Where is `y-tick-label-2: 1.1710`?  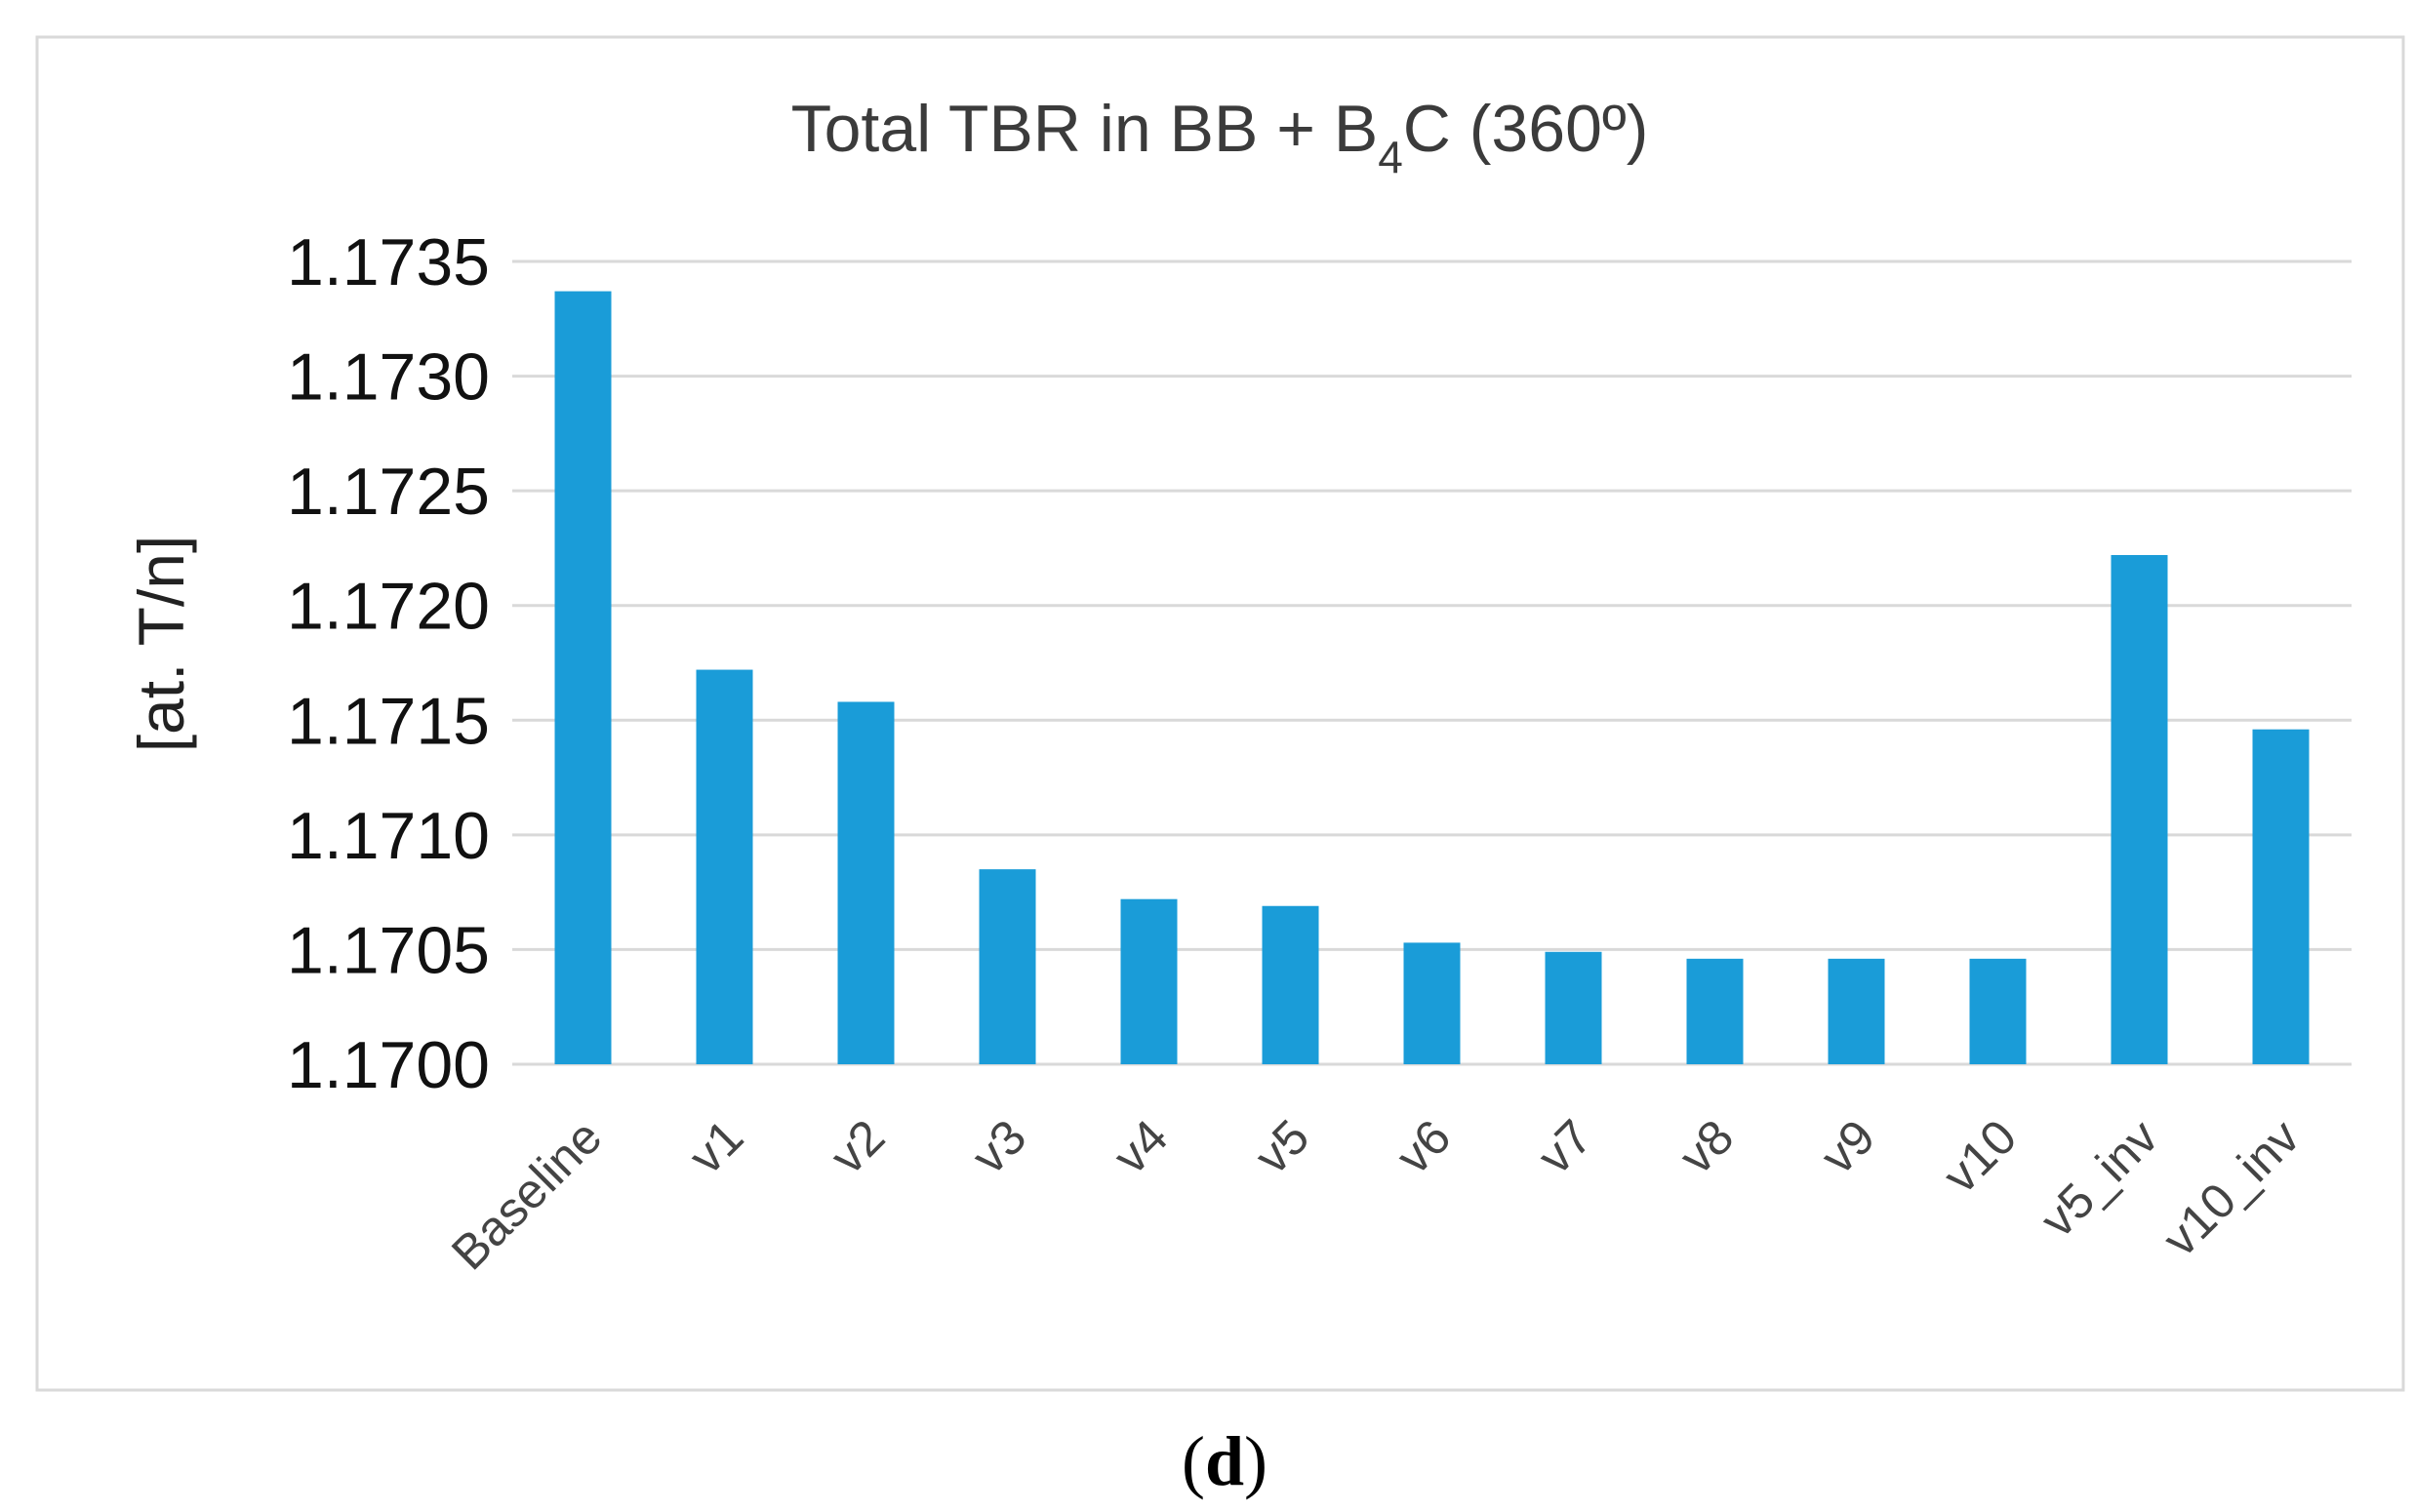 y-tick-label-2: 1.1710 is located at coordinates (388, 836).